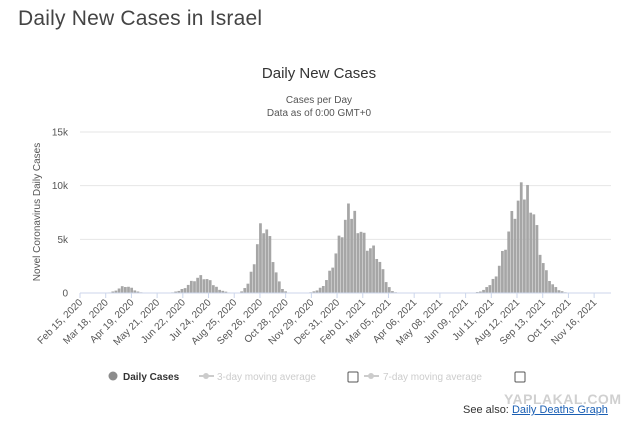 The width and height of the screenshot is (640, 437). I want to click on see-also-prefix: See also:, so click(486, 410).